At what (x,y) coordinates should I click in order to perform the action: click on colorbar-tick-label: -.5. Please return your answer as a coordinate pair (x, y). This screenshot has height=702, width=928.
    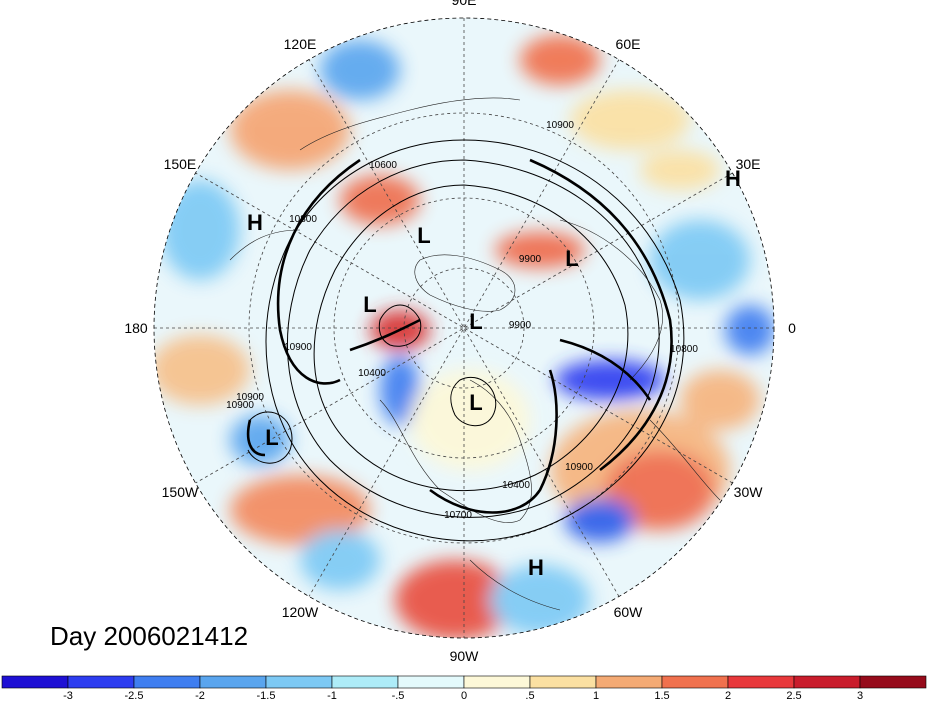
    Looking at the image, I should click on (398, 696).